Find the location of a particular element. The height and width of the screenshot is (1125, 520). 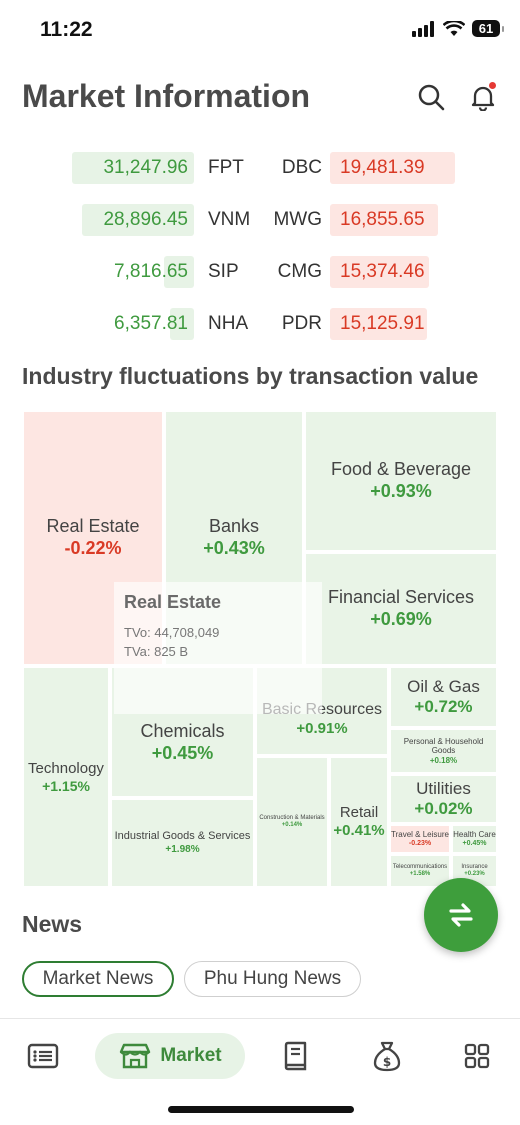

tile-name: Travel & Leisure is located at coordinates (420, 834).